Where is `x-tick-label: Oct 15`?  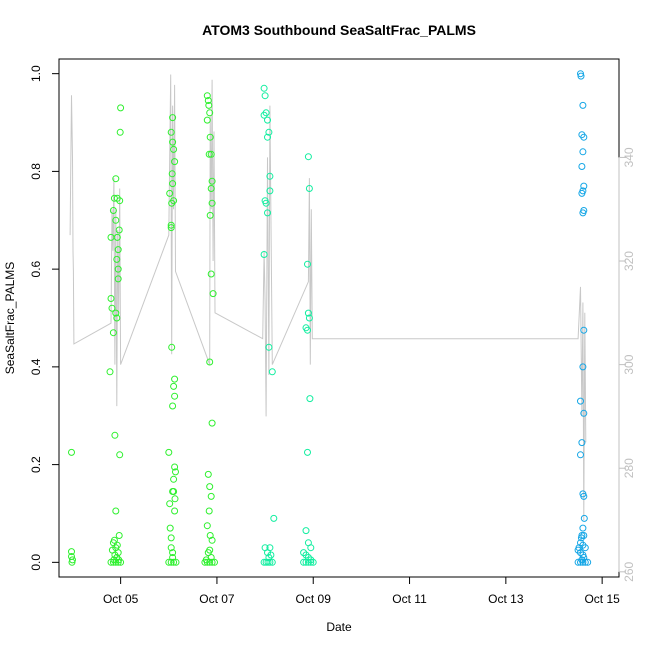 x-tick-label: Oct 15 is located at coordinates (602, 599).